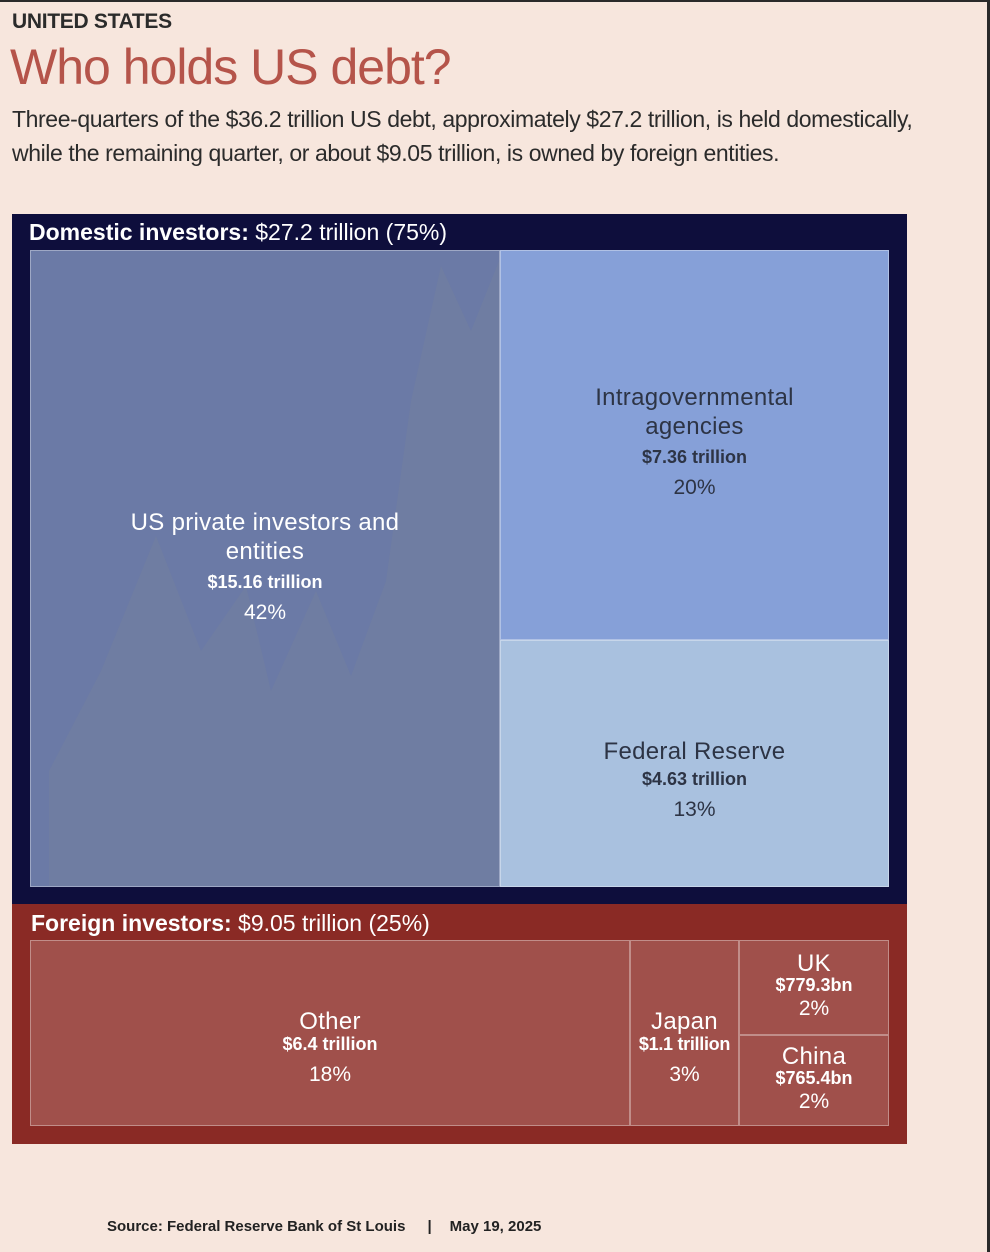 This screenshot has height=1252, width=990. What do you see at coordinates (131, 923) in the screenshot?
I see `foreign-group-label-bold: Foreign investors:` at bounding box center [131, 923].